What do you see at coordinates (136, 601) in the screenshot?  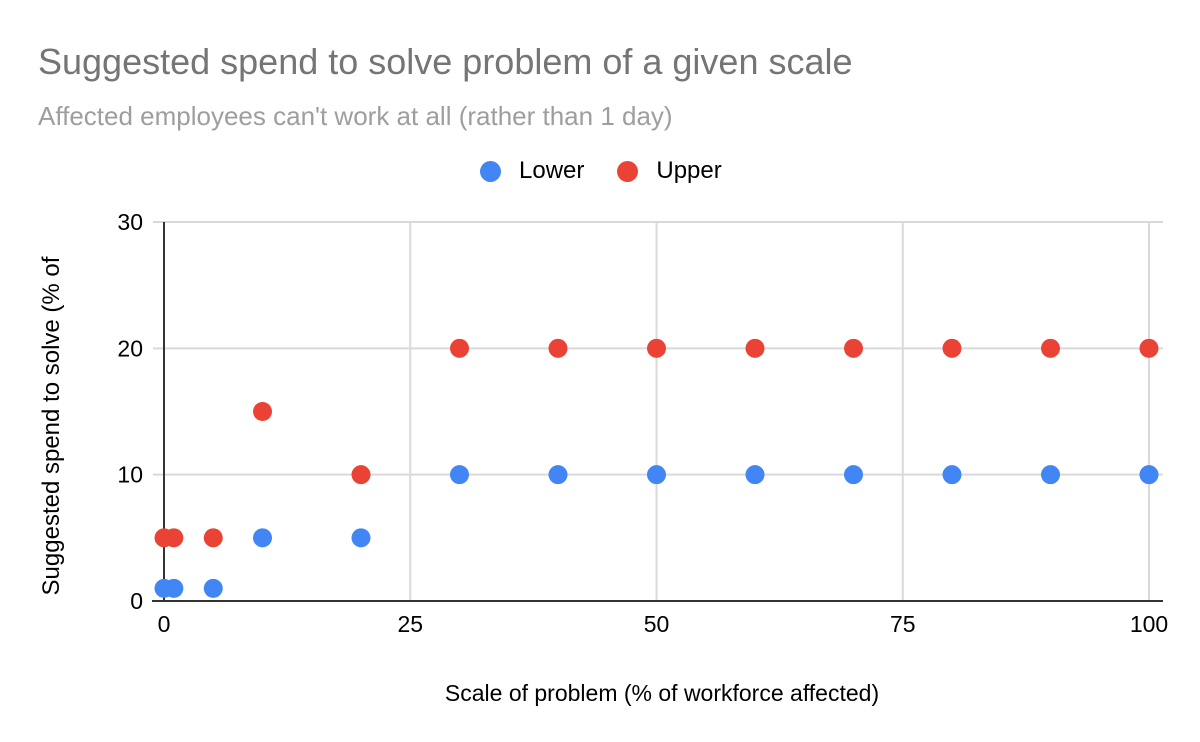 I see `y-tick-label: 0` at bounding box center [136, 601].